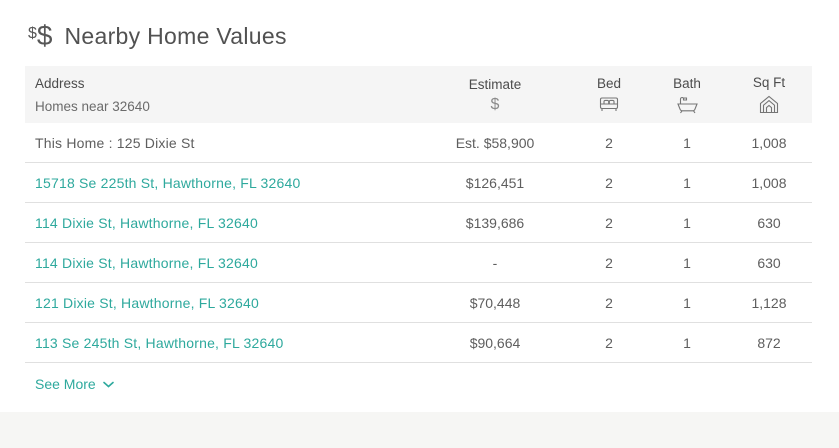 This screenshot has height=448, width=839. I want to click on row-estimate-cell: Est. $58,900, so click(495, 142).